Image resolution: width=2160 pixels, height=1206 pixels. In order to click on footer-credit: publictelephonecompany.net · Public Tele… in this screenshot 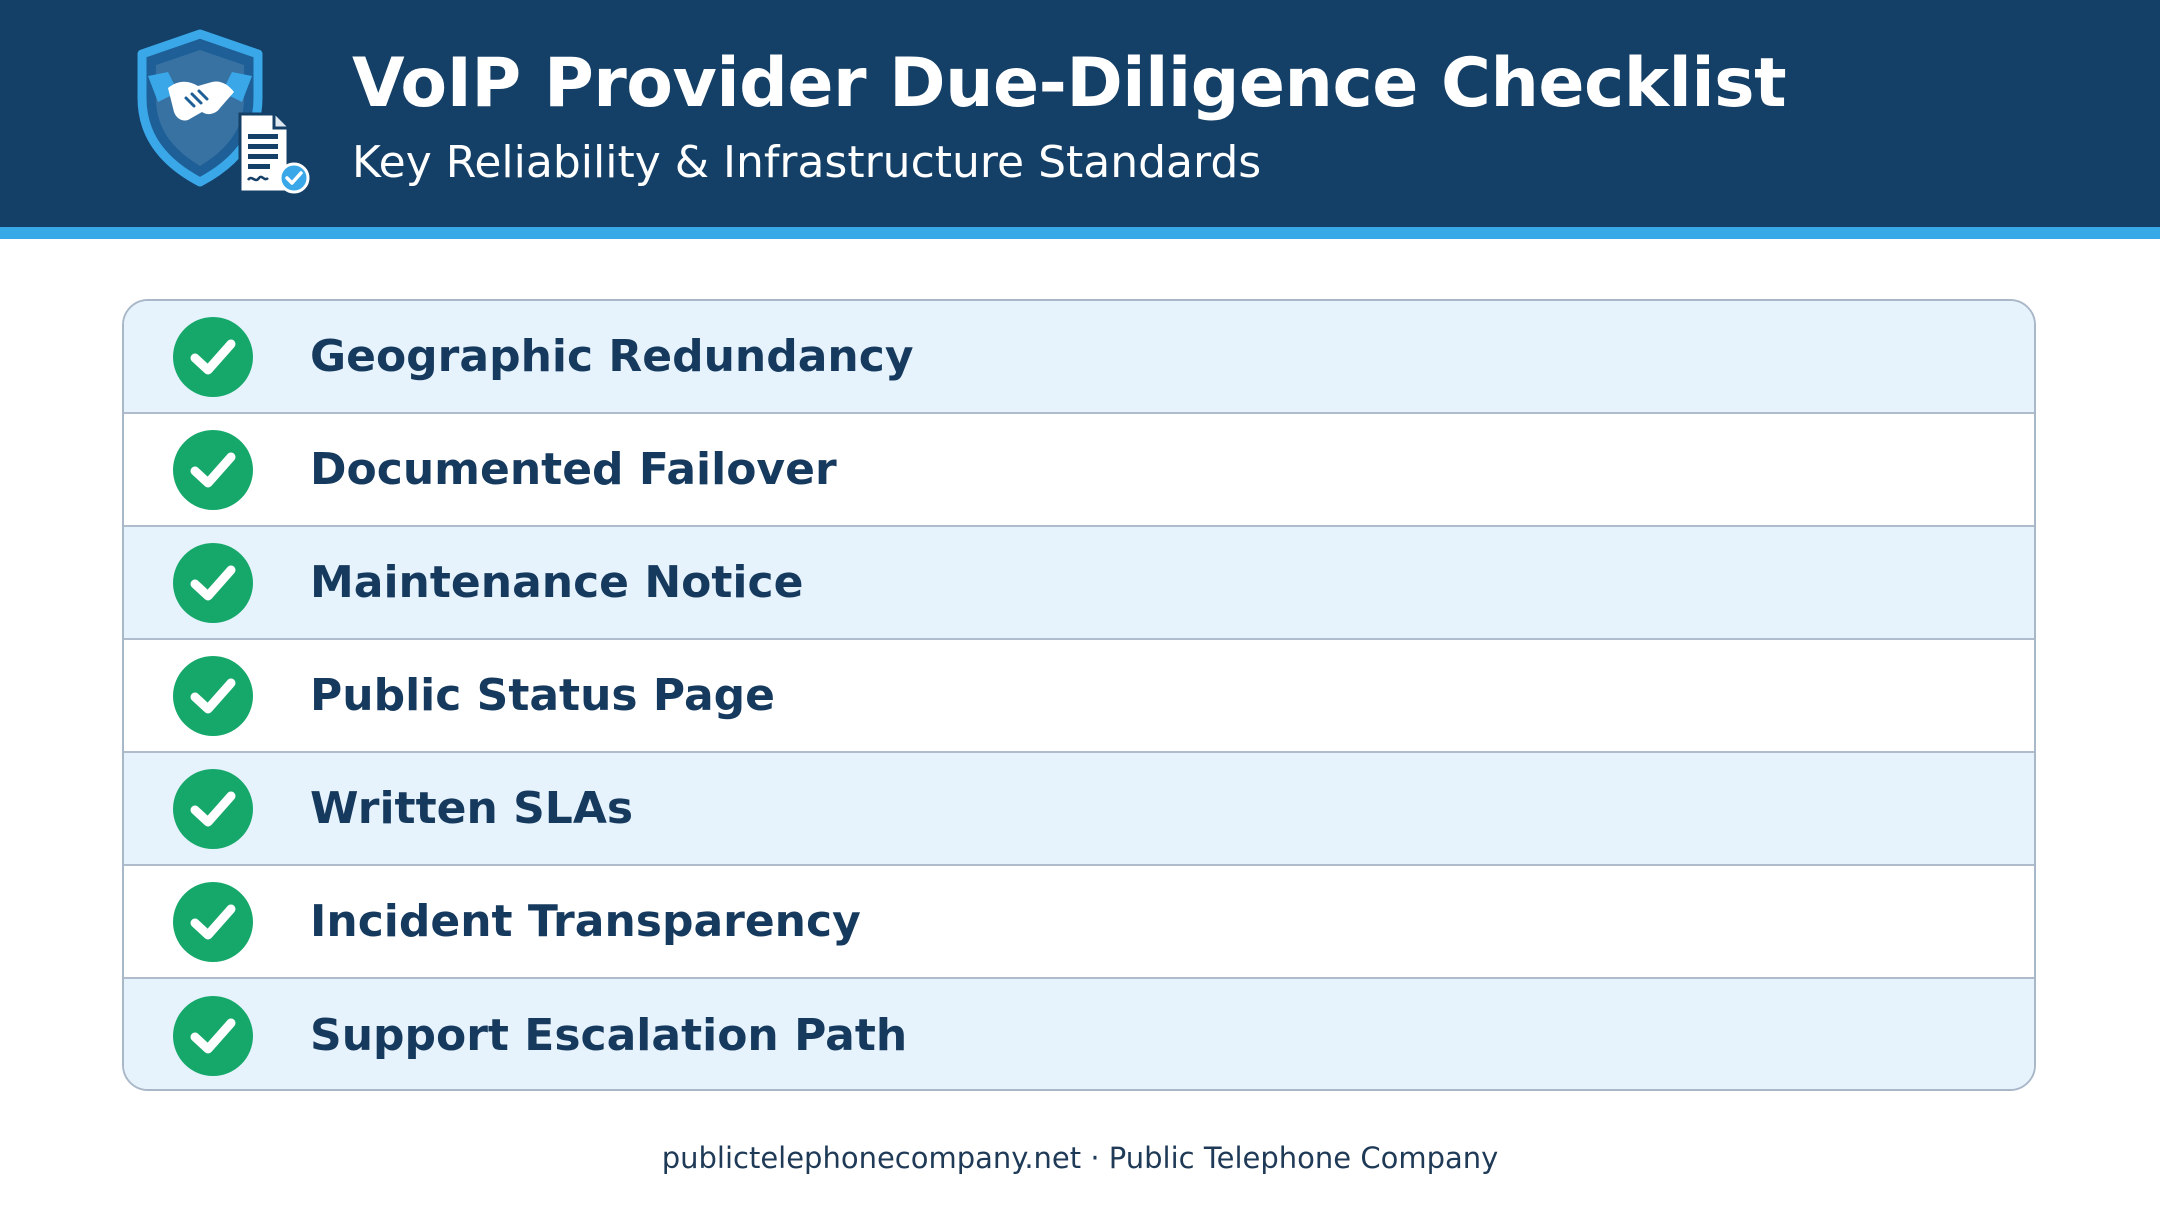, I will do `click(1080, 1158)`.